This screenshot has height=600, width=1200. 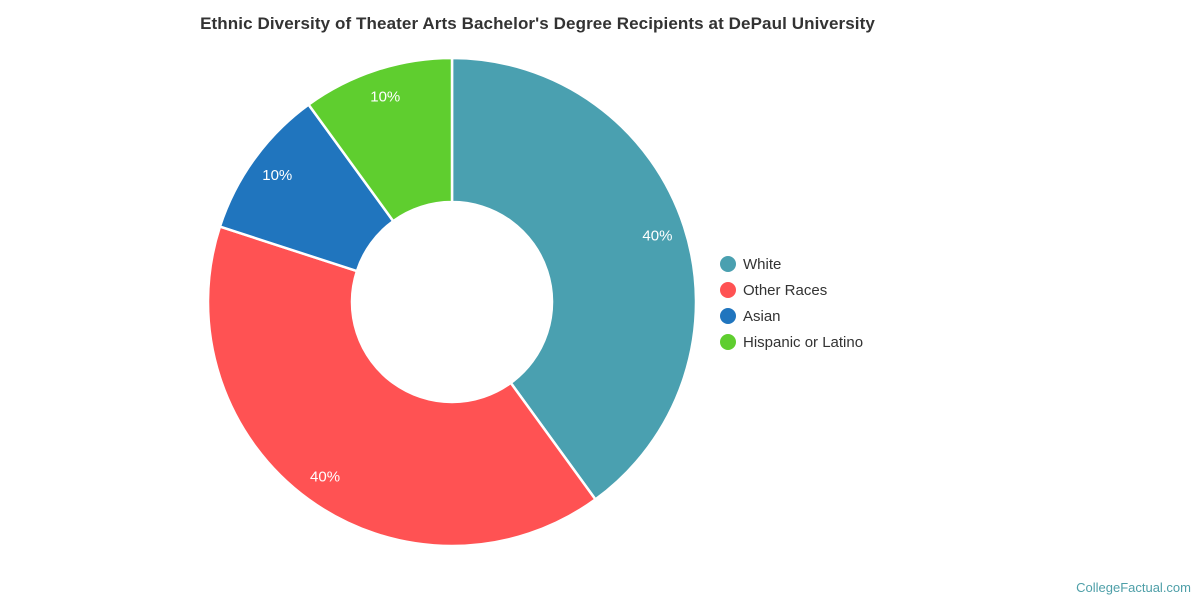 I want to click on chart-legend: White Other Races Asian Hispanic or Latino, so click(x=791, y=303).